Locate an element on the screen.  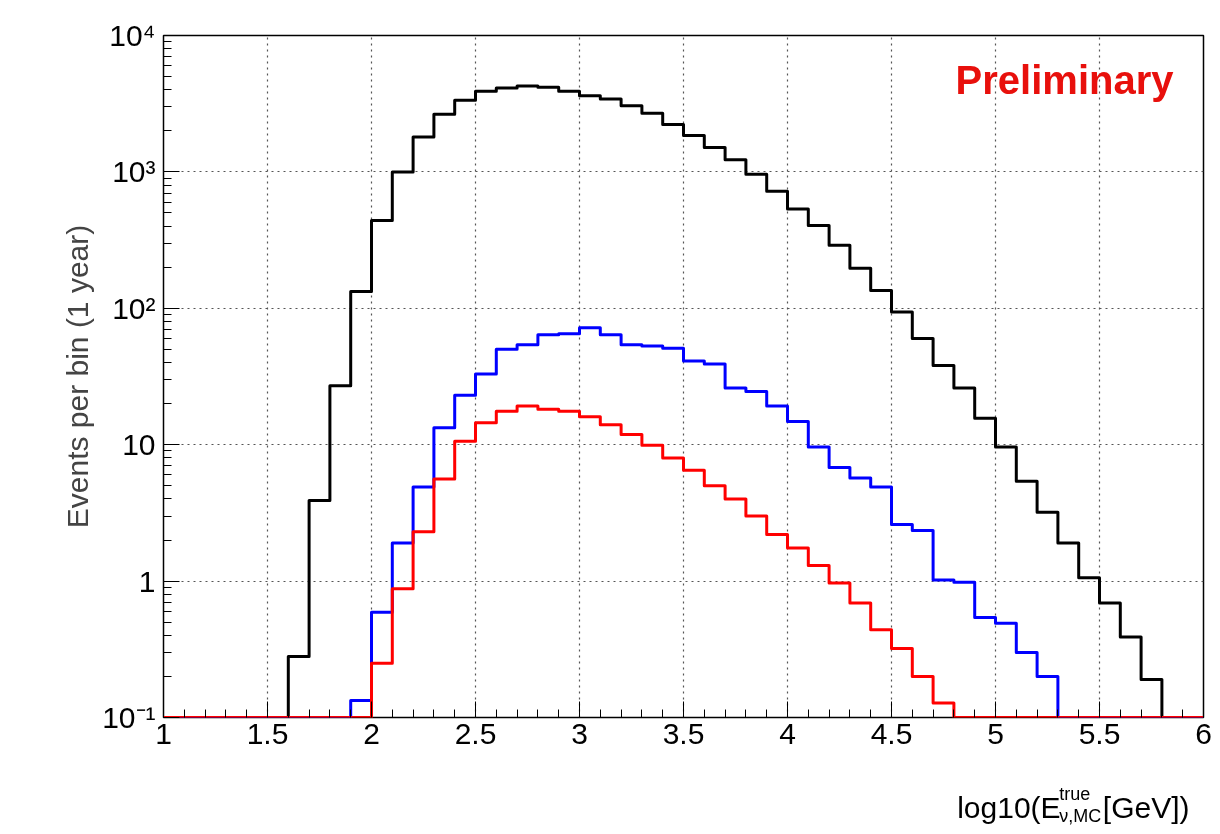
x-tick-label: 3.5 is located at coordinates (683, 733).